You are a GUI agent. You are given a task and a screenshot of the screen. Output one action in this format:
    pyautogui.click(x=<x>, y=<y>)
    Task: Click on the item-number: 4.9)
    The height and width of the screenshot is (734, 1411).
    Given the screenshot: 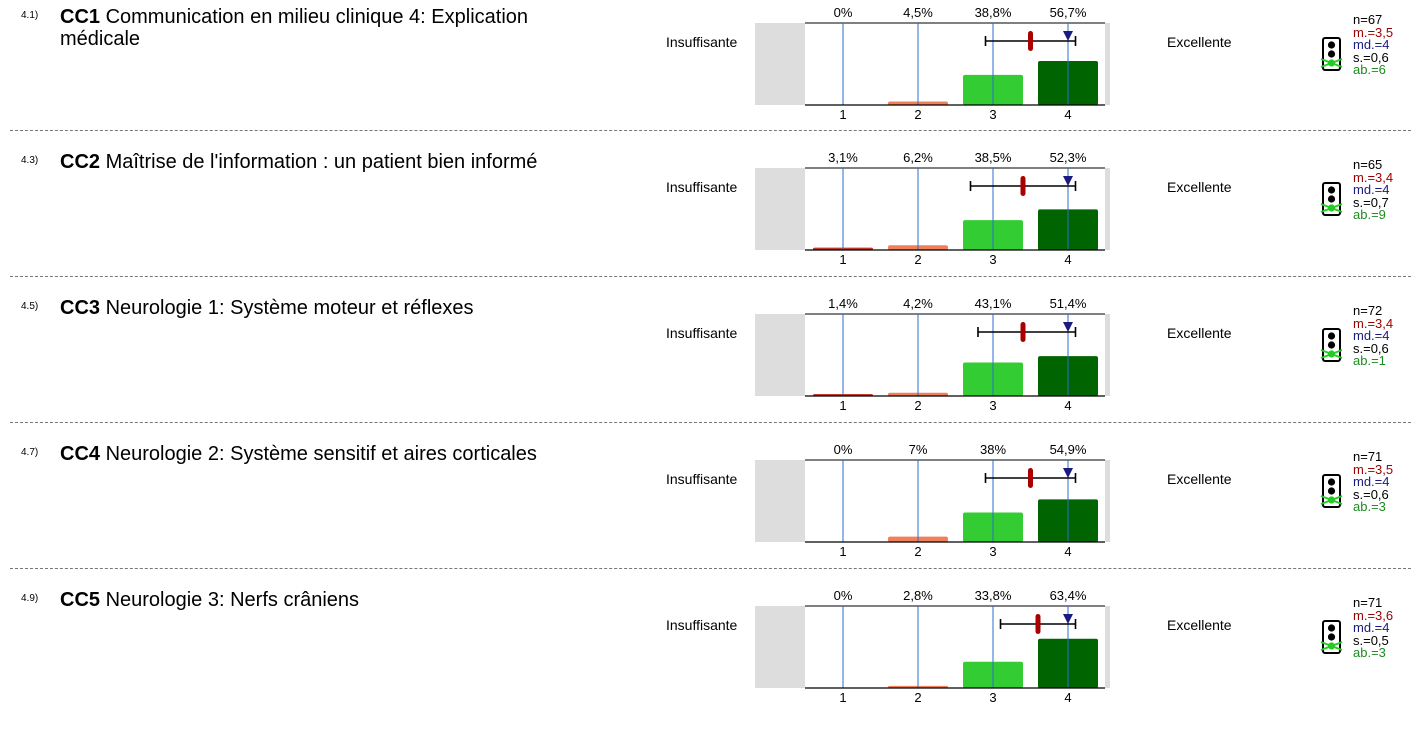 What is the action you would take?
    pyautogui.click(x=30, y=598)
    